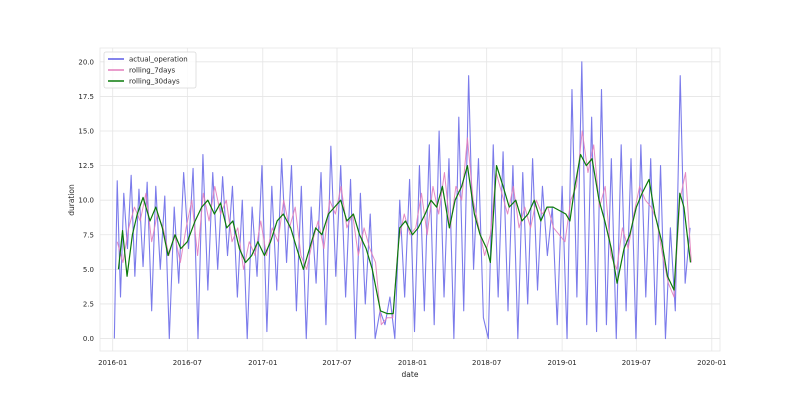 This screenshot has width=800, height=400. Describe the element at coordinates (88, 304) in the screenshot. I see `y-tick-label: 2.5` at that location.